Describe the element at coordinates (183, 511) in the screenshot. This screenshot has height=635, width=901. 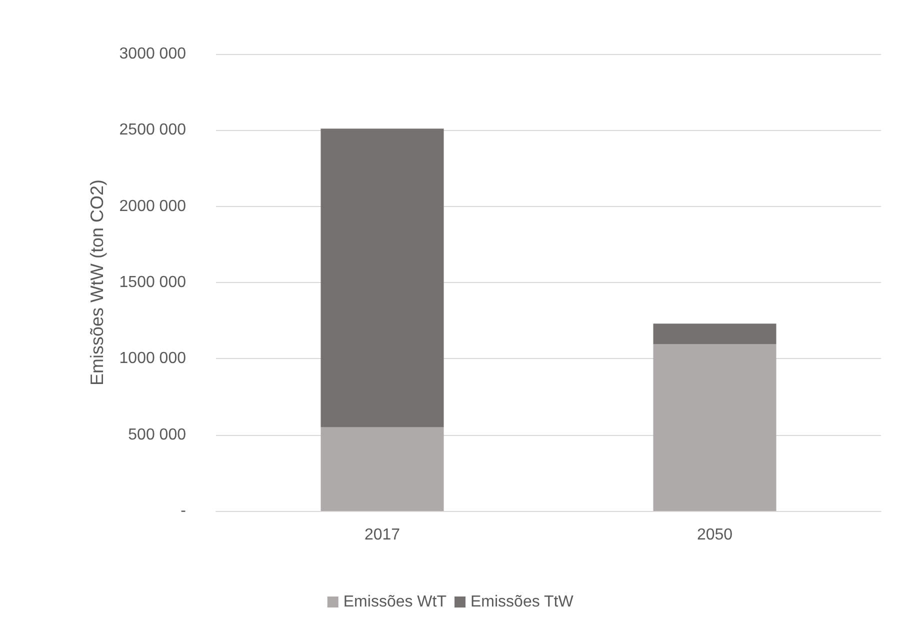
I see `y-tick-label: -` at that location.